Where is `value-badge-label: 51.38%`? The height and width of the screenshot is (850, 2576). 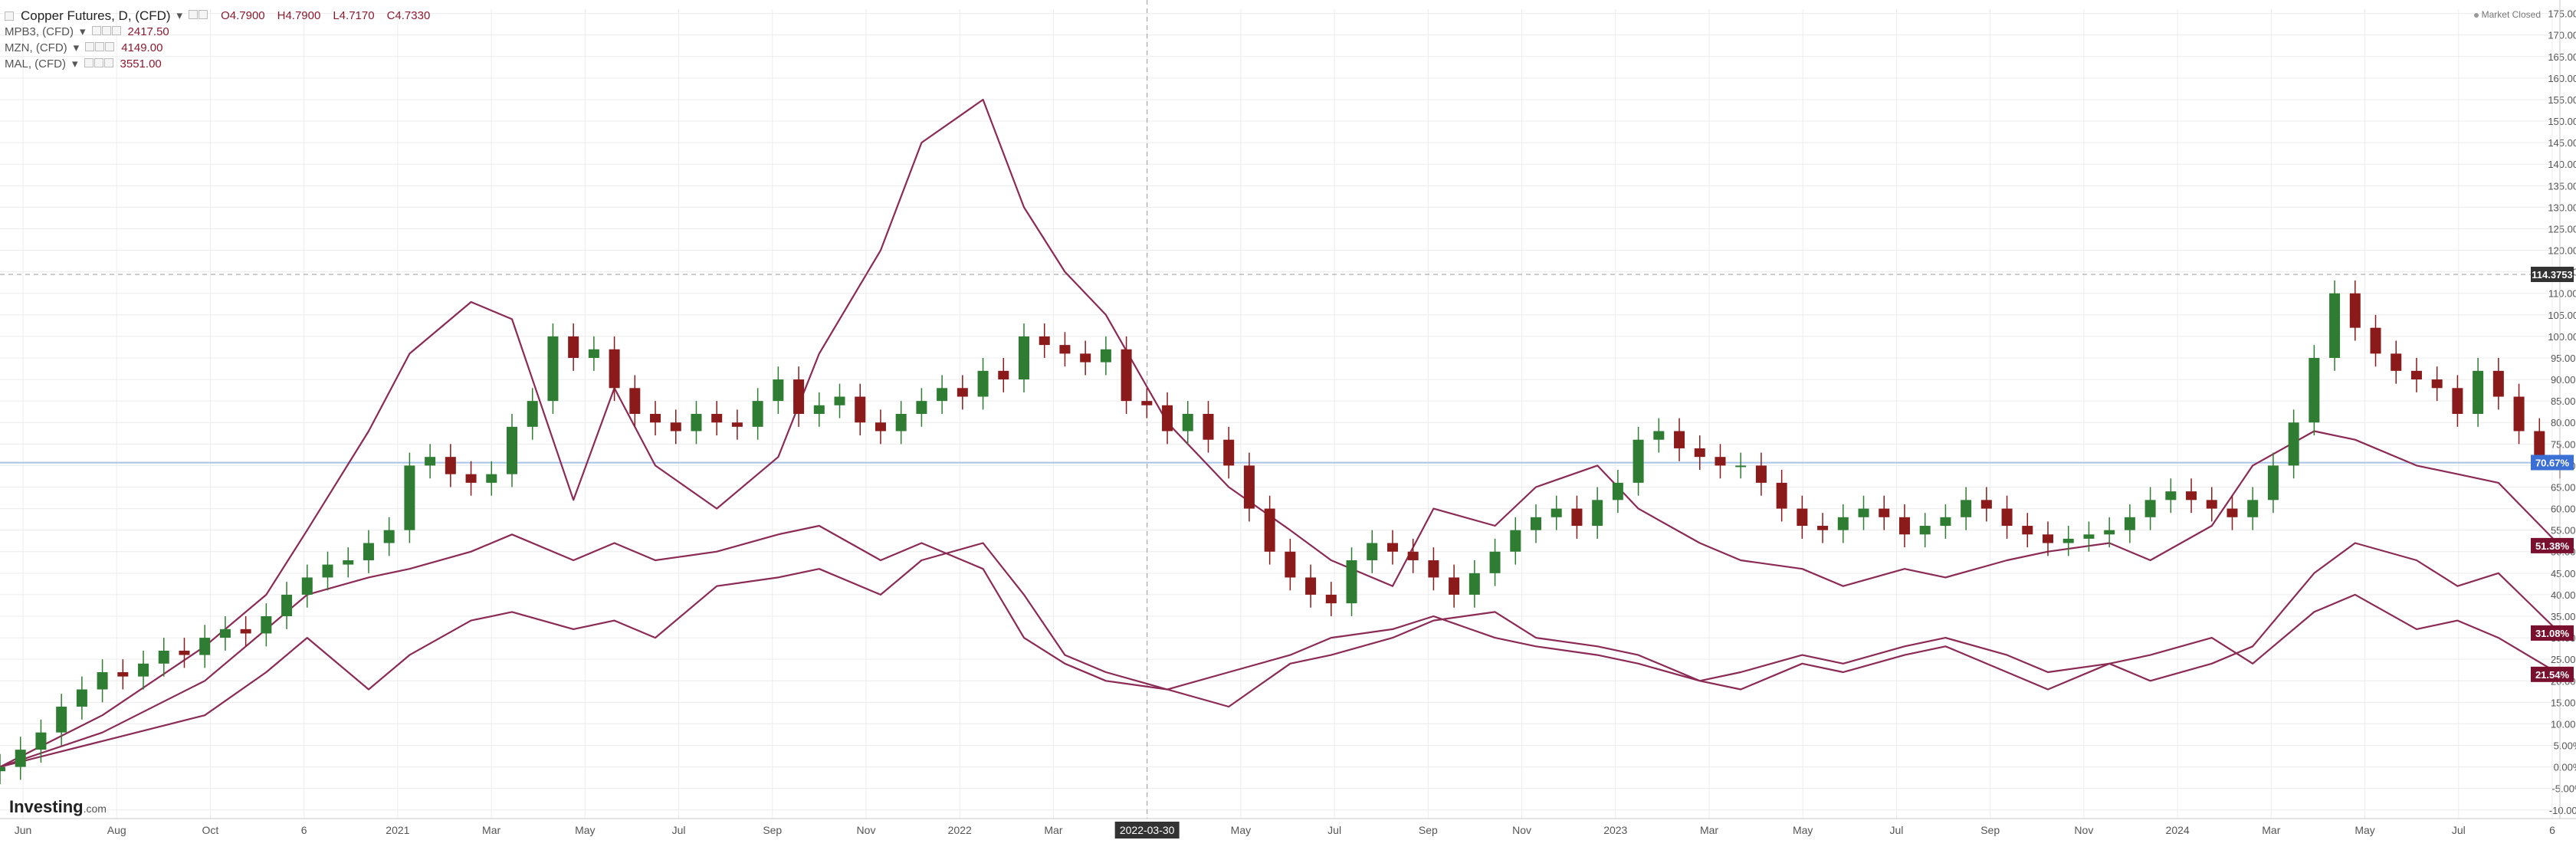 value-badge-label: 51.38% is located at coordinates (2552, 546).